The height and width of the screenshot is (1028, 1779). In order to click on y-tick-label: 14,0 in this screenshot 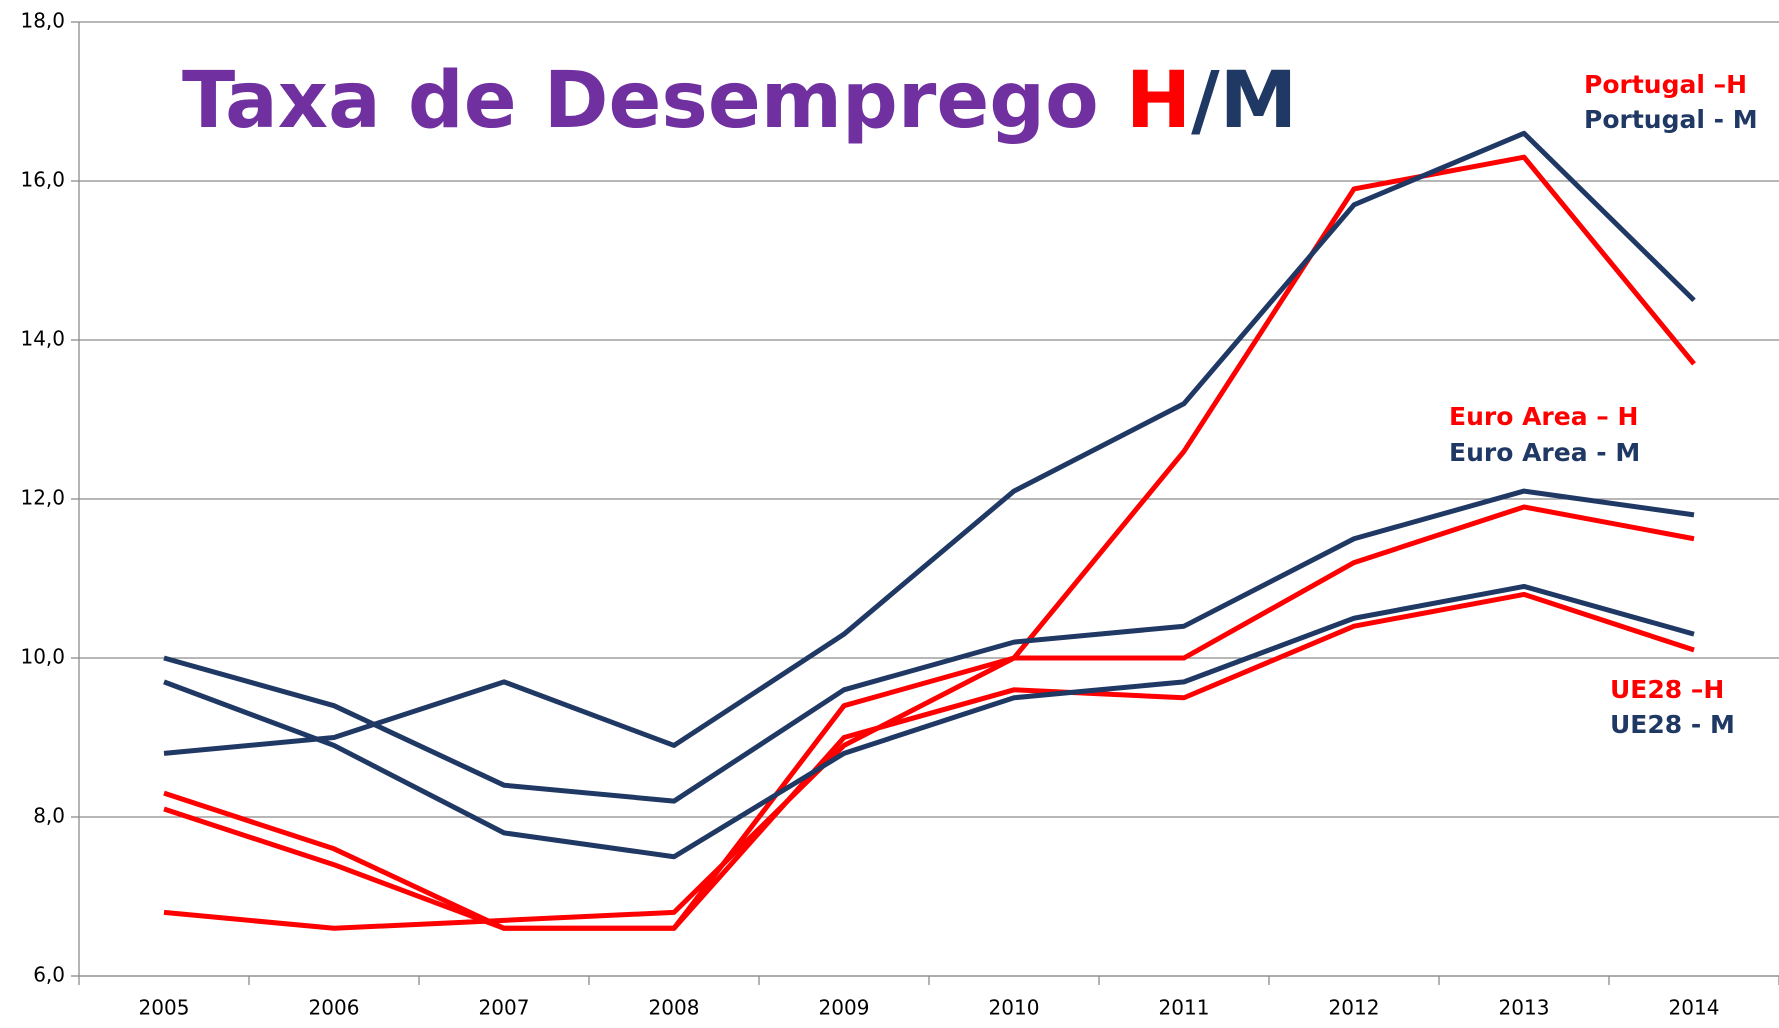, I will do `click(42, 339)`.